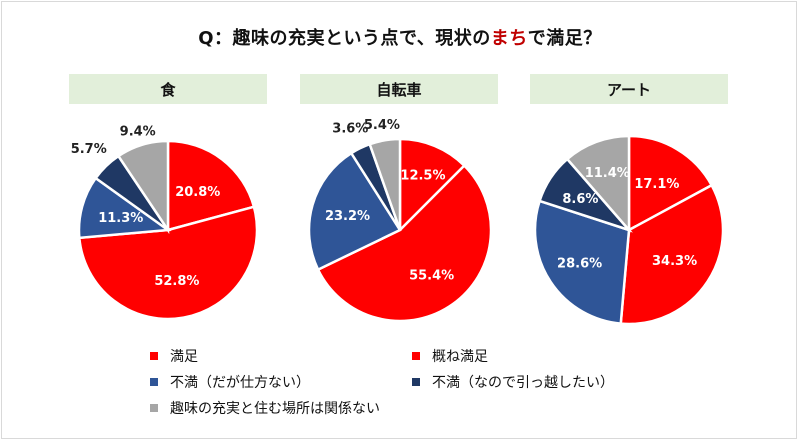 This screenshot has height=442, width=800. What do you see at coordinates (176, 281) in the screenshot?
I see `pie-data-label: 52.8%` at bounding box center [176, 281].